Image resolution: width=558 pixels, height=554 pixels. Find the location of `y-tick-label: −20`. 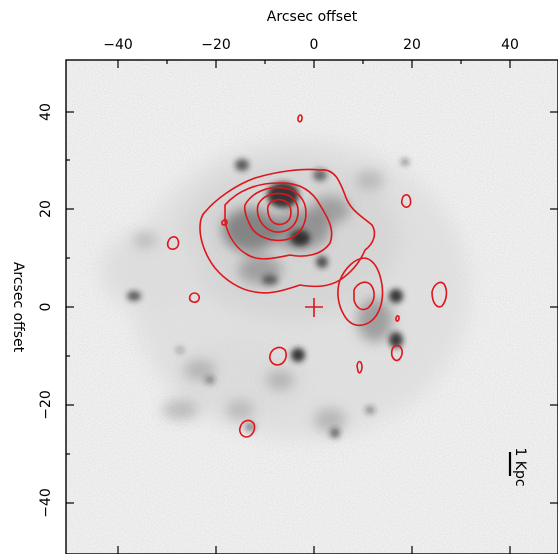

y-tick-label: −20 is located at coordinates (46, 405).